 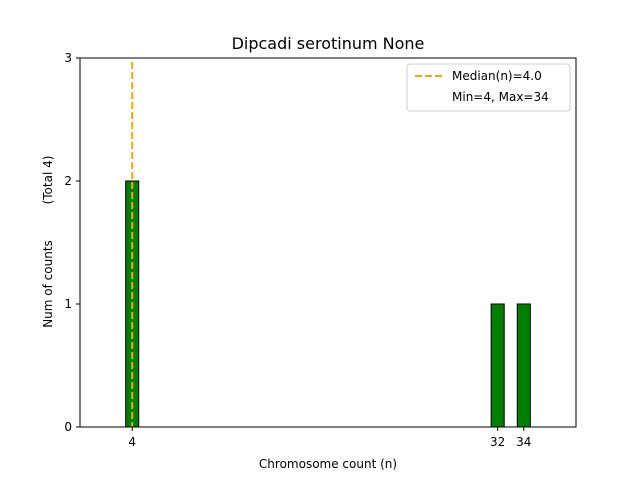 What do you see at coordinates (497, 76) in the screenshot?
I see `legend-entry-median: Median(n)=4.0` at bounding box center [497, 76].